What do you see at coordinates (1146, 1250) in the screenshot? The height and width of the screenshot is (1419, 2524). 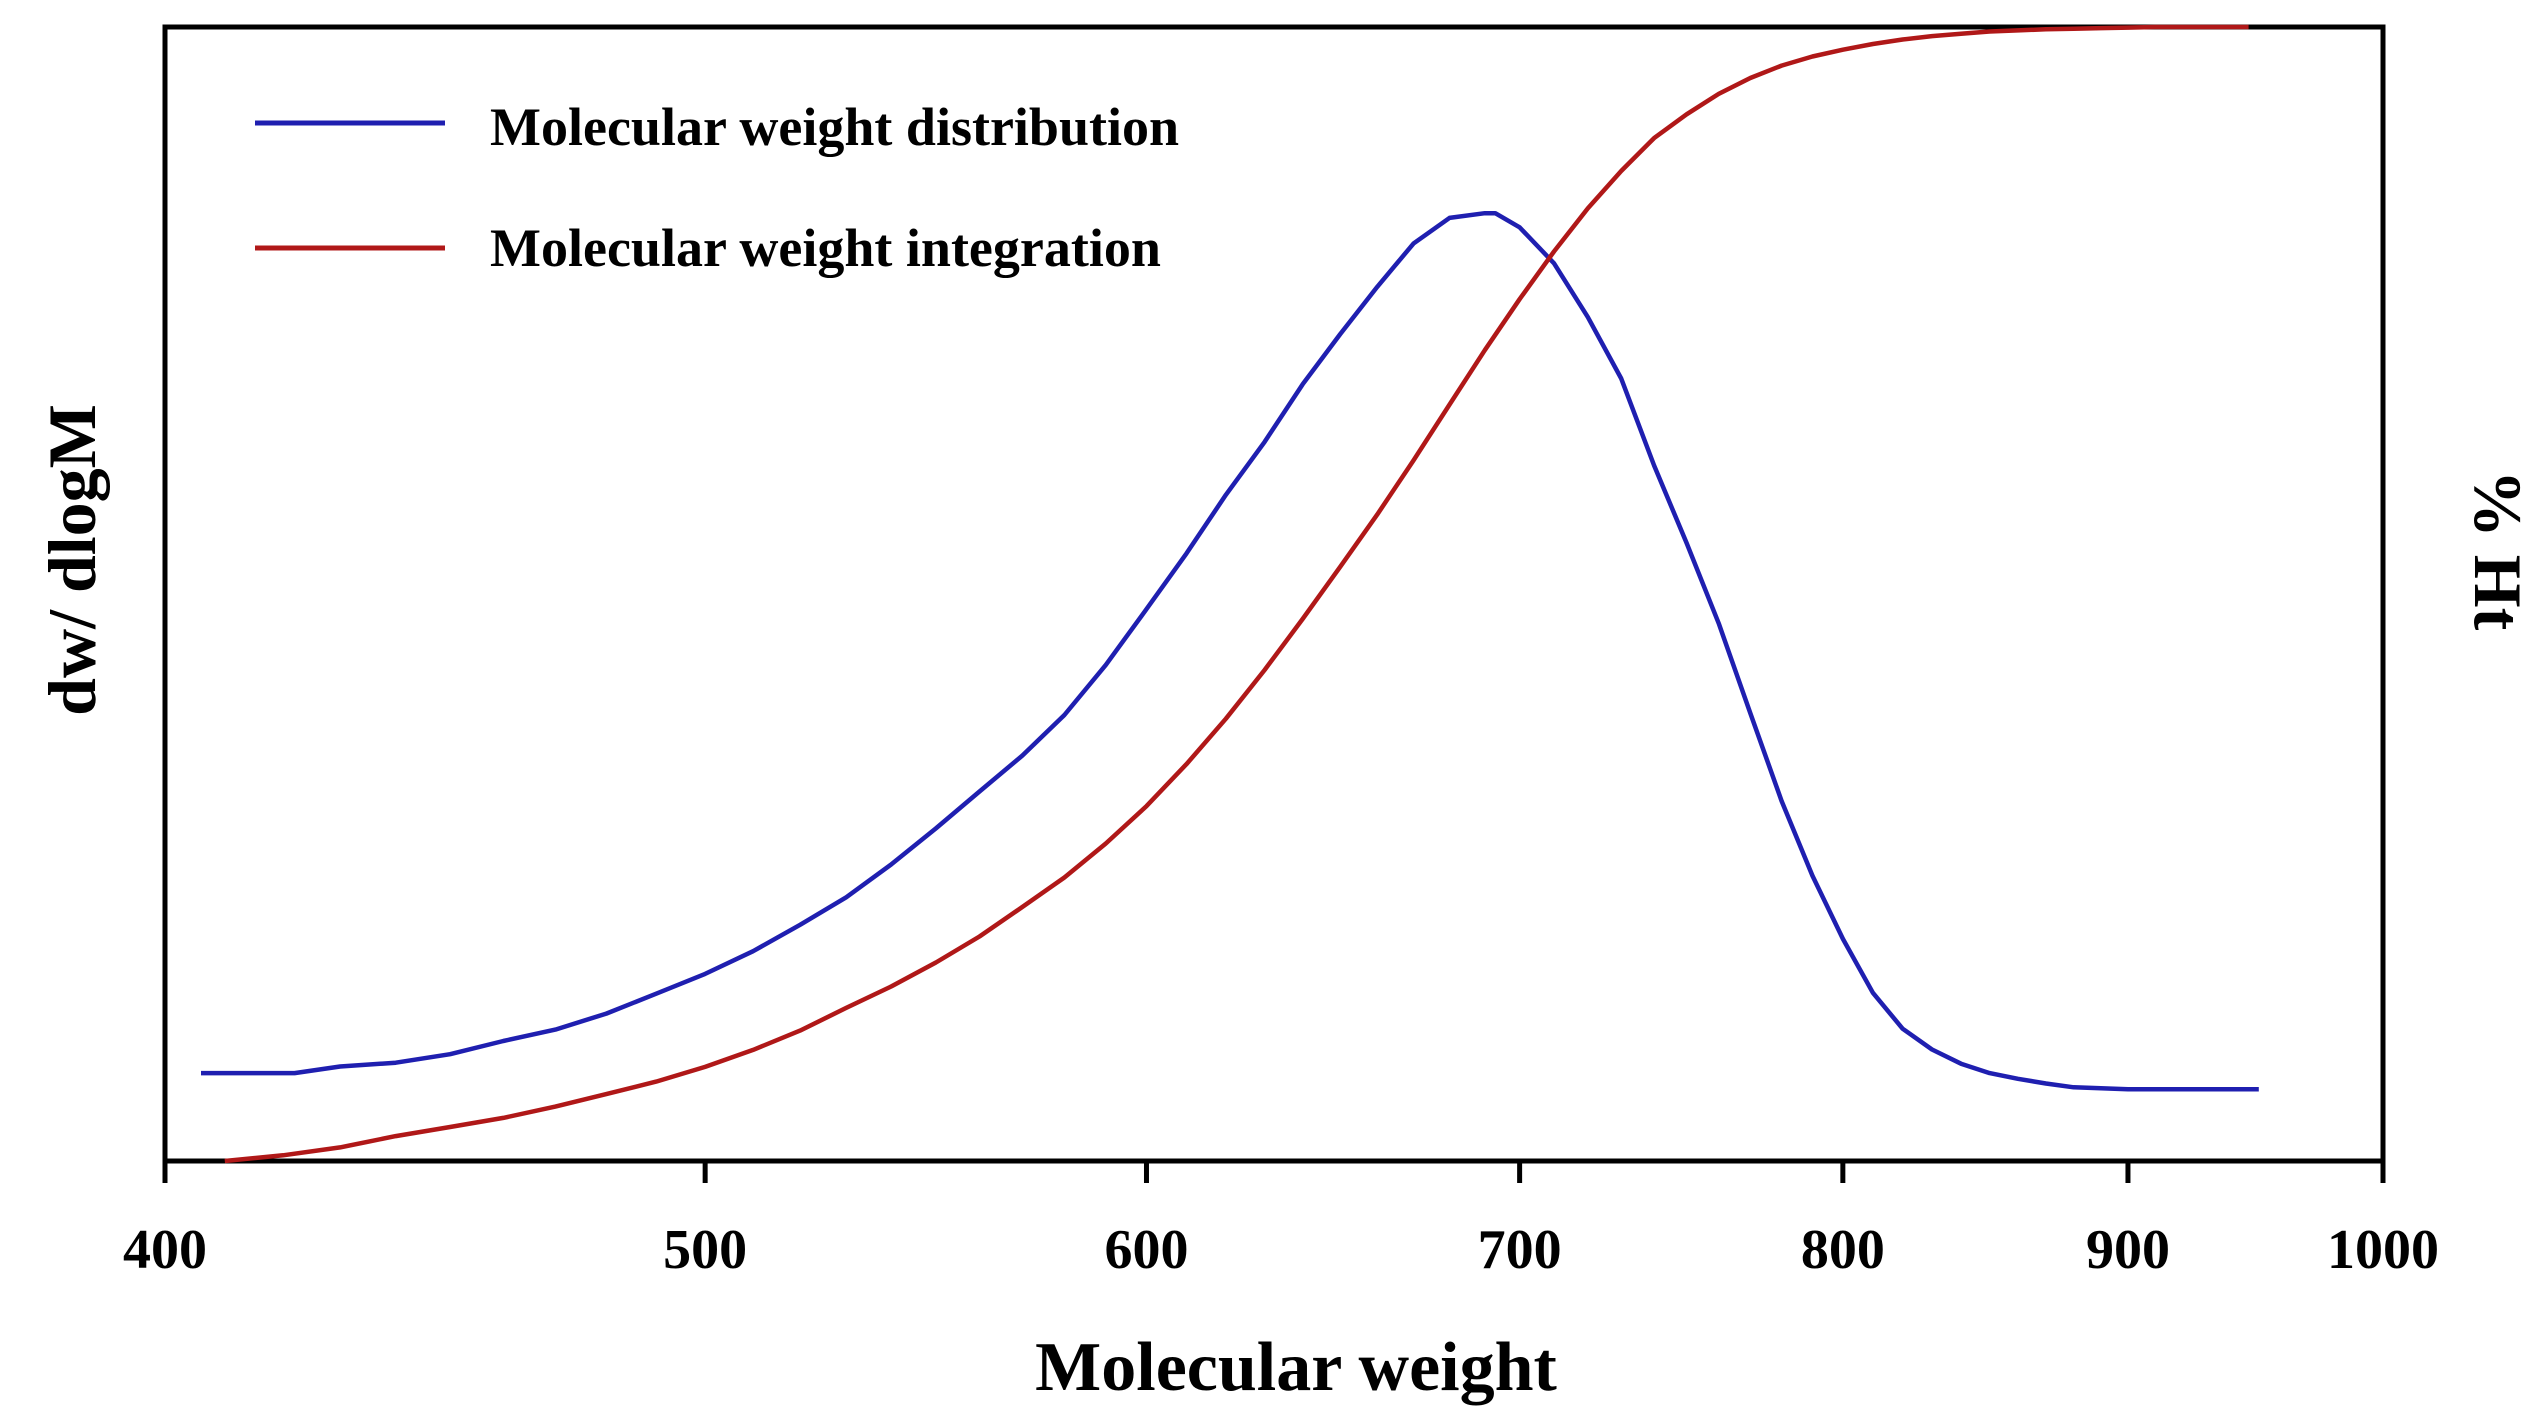 I see `x-tick-label-600: 600` at bounding box center [1146, 1250].